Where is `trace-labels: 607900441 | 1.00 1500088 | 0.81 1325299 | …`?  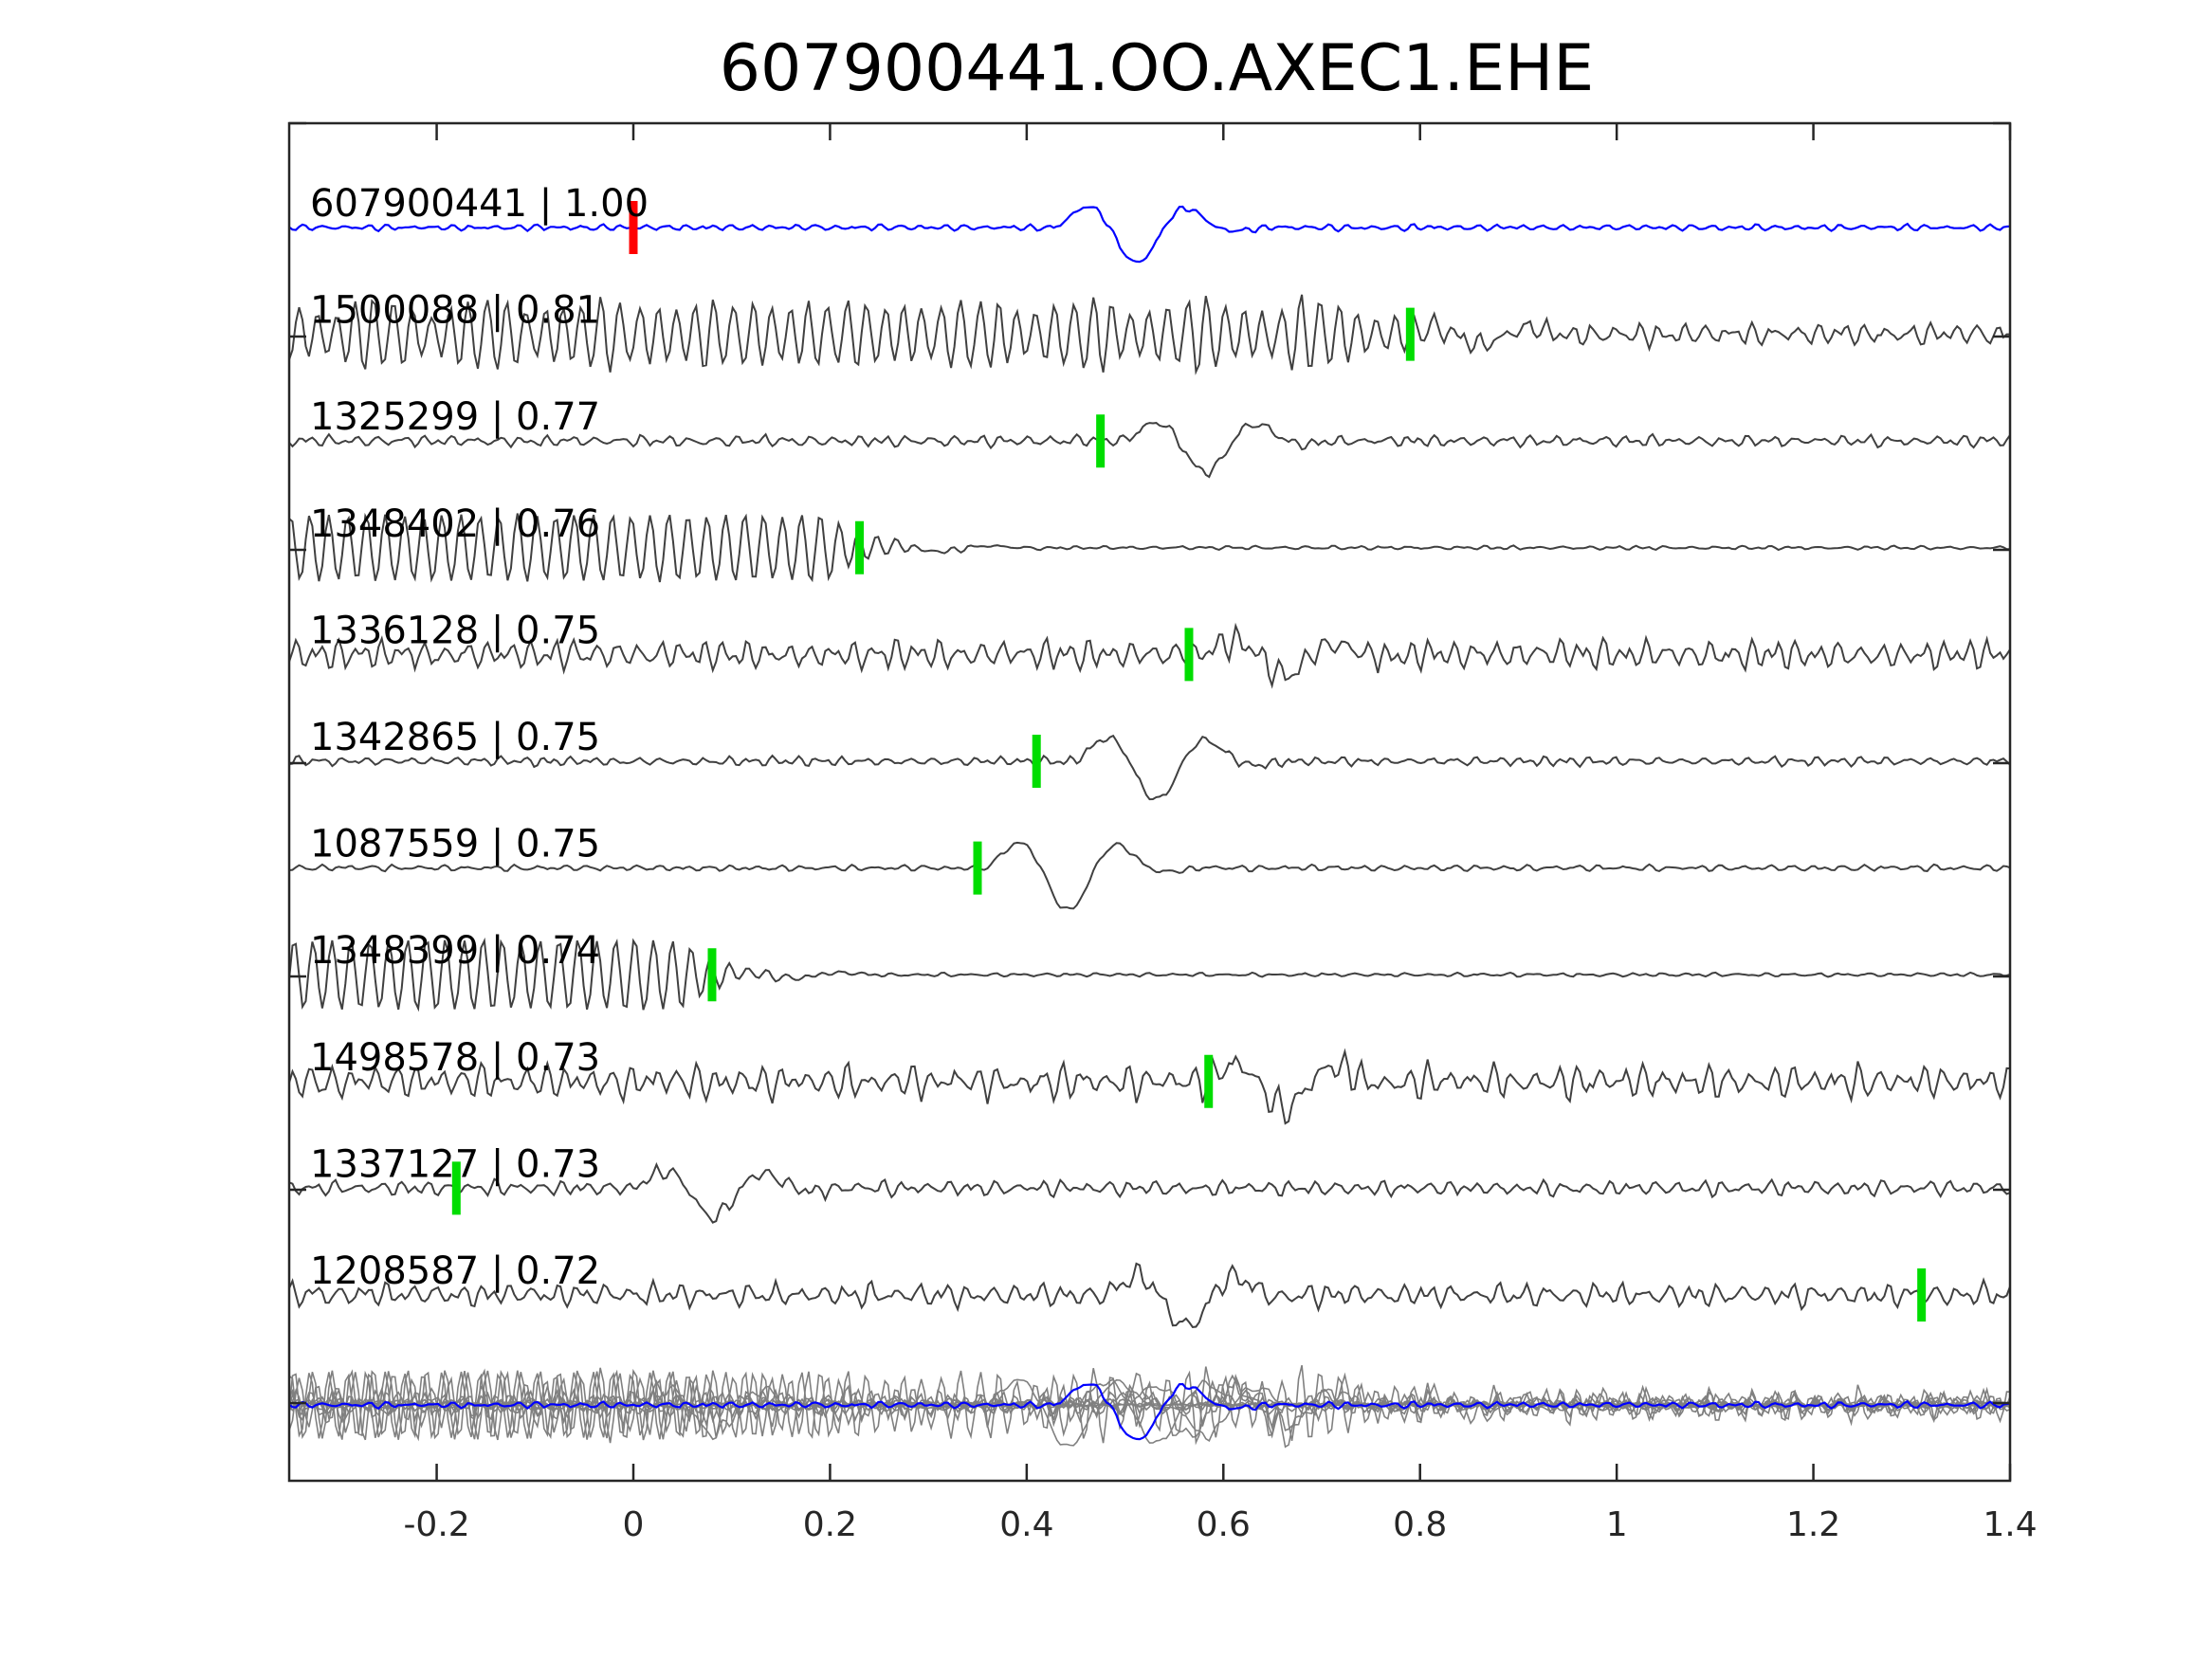 trace-labels: 607900441 | 1.00 1500088 | 0.81 1325299 | … is located at coordinates (479, 737).